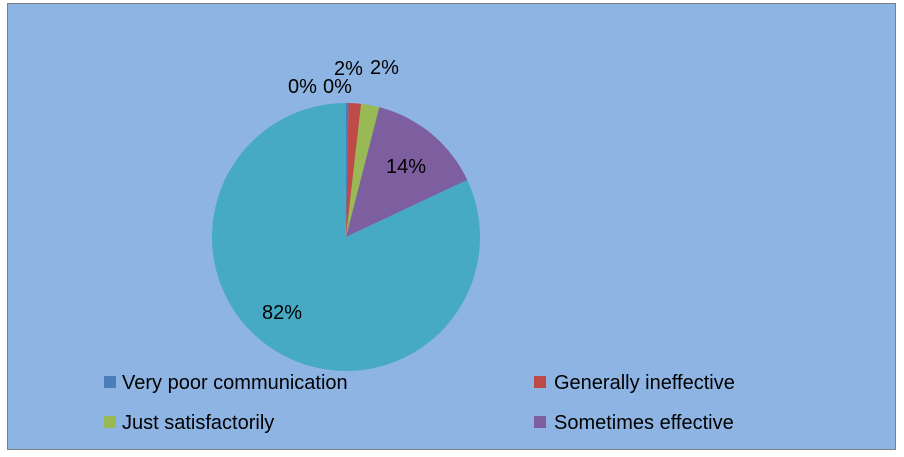 This screenshot has width=904, height=457. What do you see at coordinates (110, 382) in the screenshot?
I see `legend-swatch-very-poor-communication` at bounding box center [110, 382].